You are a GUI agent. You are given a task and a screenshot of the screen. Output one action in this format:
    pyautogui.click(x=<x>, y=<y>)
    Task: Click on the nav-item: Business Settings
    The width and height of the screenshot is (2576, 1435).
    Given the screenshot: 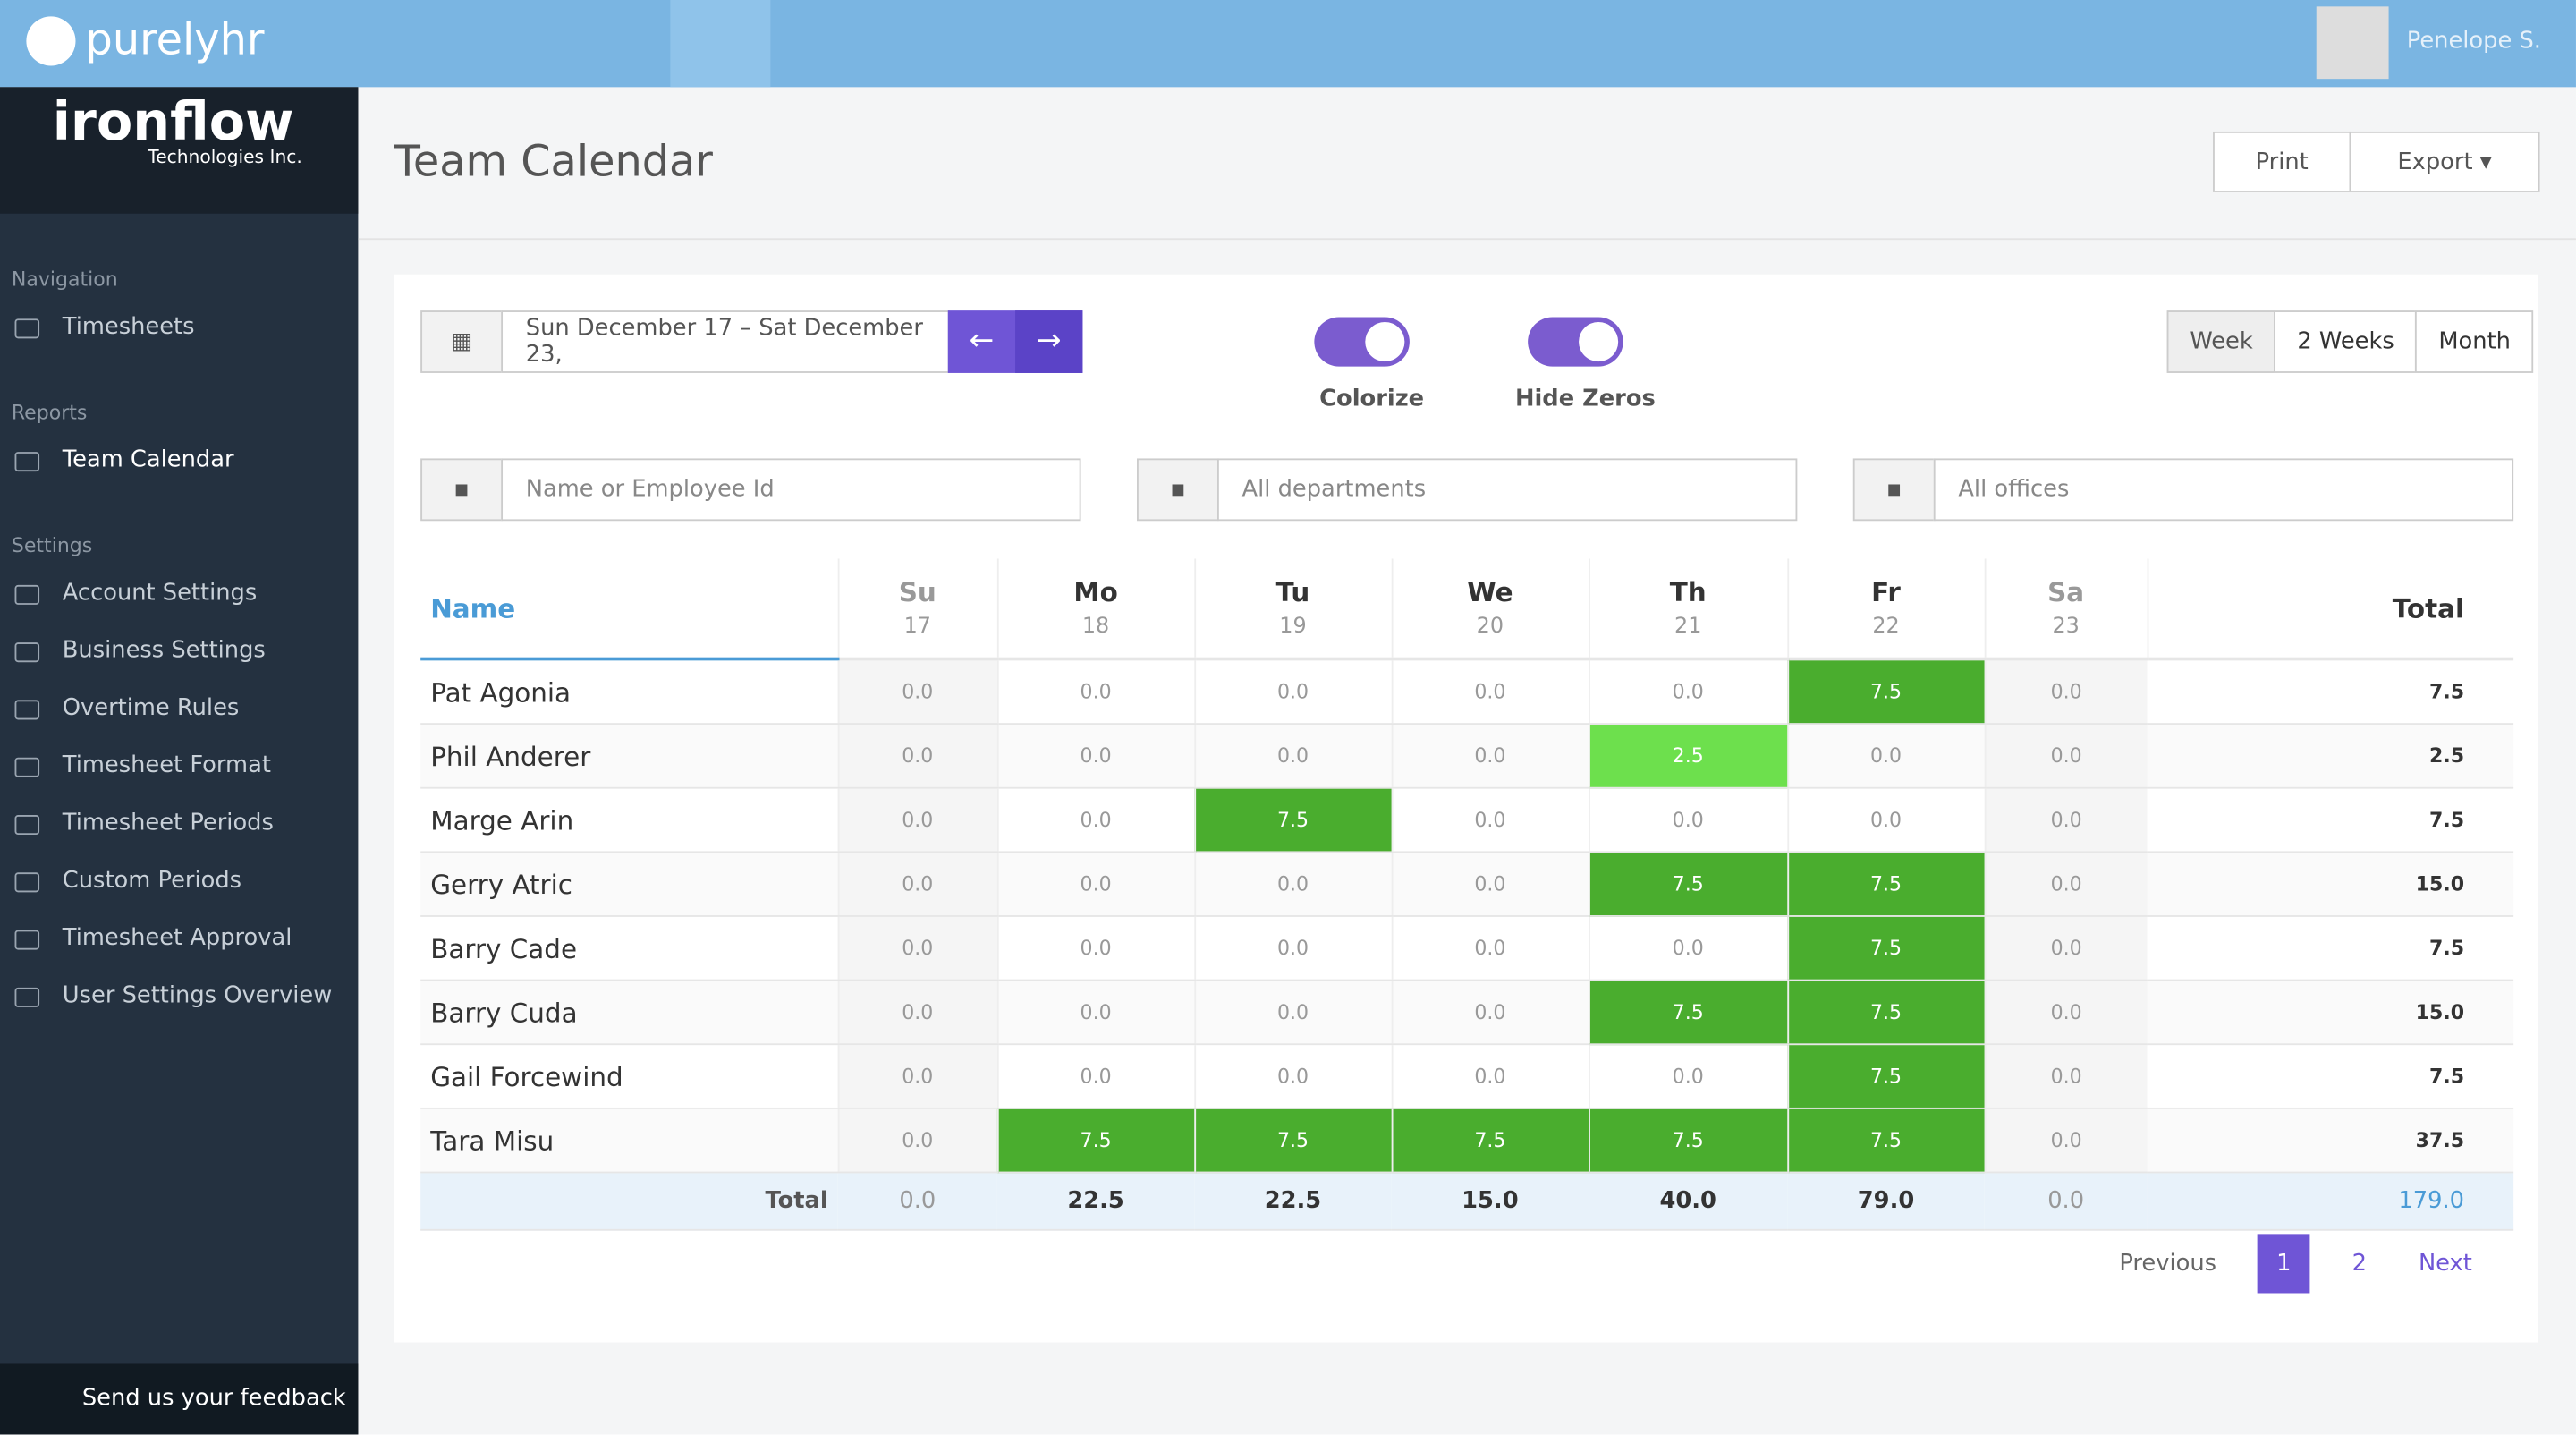 What is the action you would take?
    pyautogui.click(x=179, y=663)
    